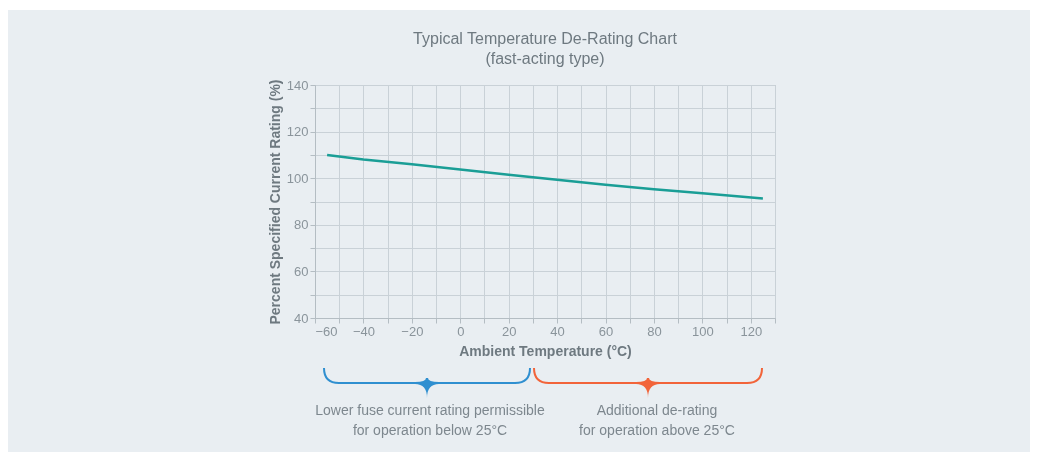 The image size is (1038, 455). Describe the element at coordinates (430, 420) in the screenshot. I see `text: Lower fuse current rating permissible for operation below 25°C` at that location.